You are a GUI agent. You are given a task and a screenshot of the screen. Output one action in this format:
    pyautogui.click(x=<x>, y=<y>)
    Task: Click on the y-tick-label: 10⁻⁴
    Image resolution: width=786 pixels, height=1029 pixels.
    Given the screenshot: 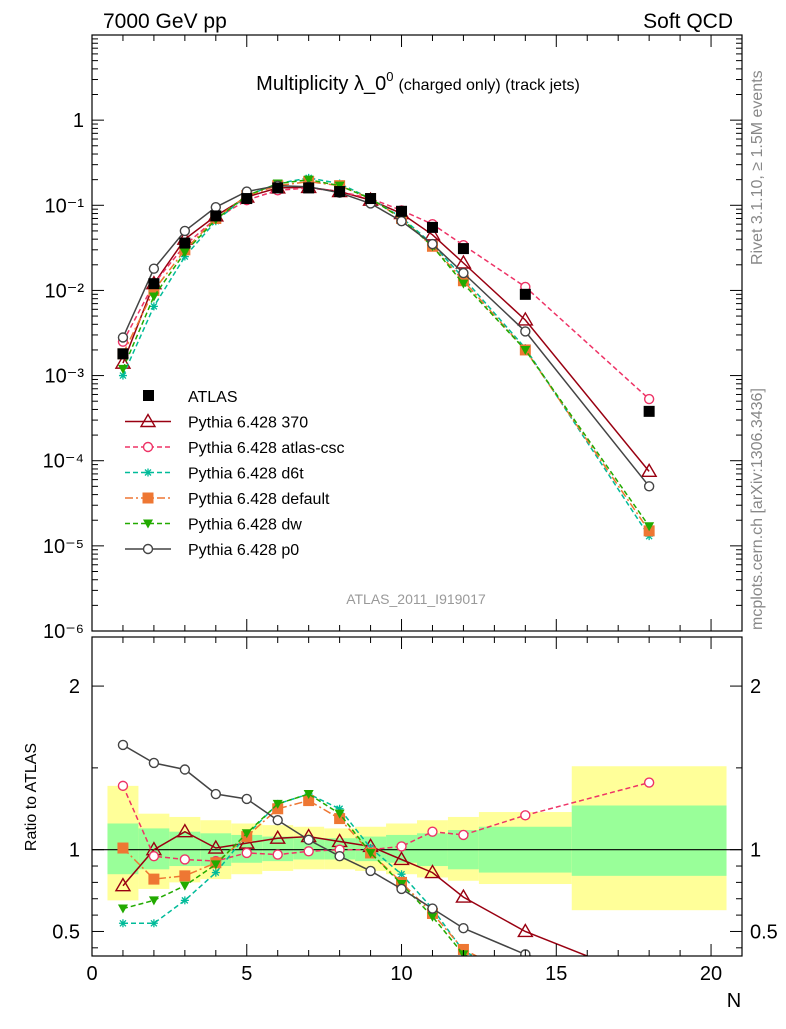 What is the action you would take?
    pyautogui.click(x=63, y=462)
    